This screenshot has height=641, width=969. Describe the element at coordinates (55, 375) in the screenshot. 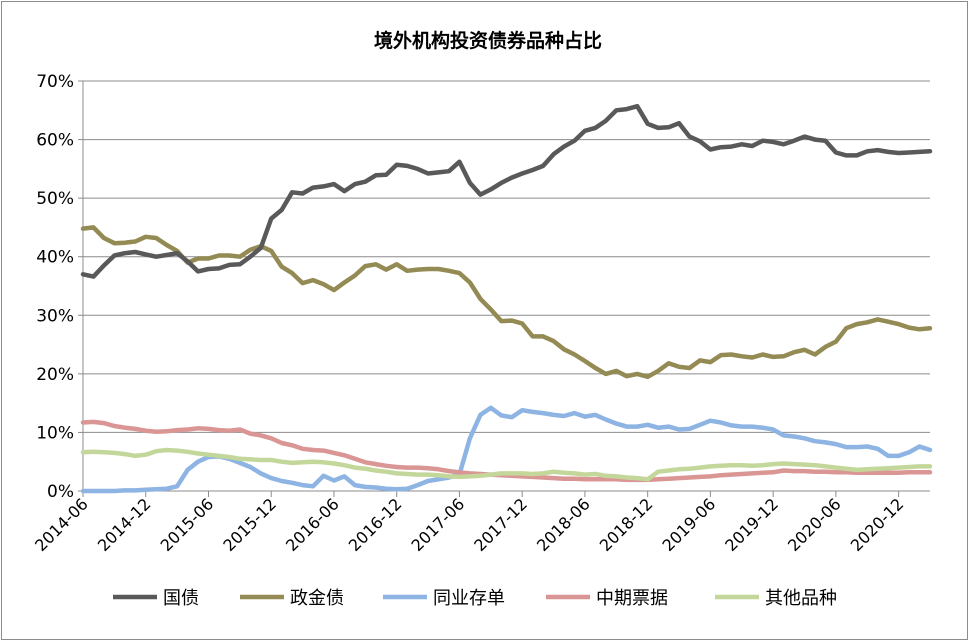

I see `y-tick-label: 20%` at that location.